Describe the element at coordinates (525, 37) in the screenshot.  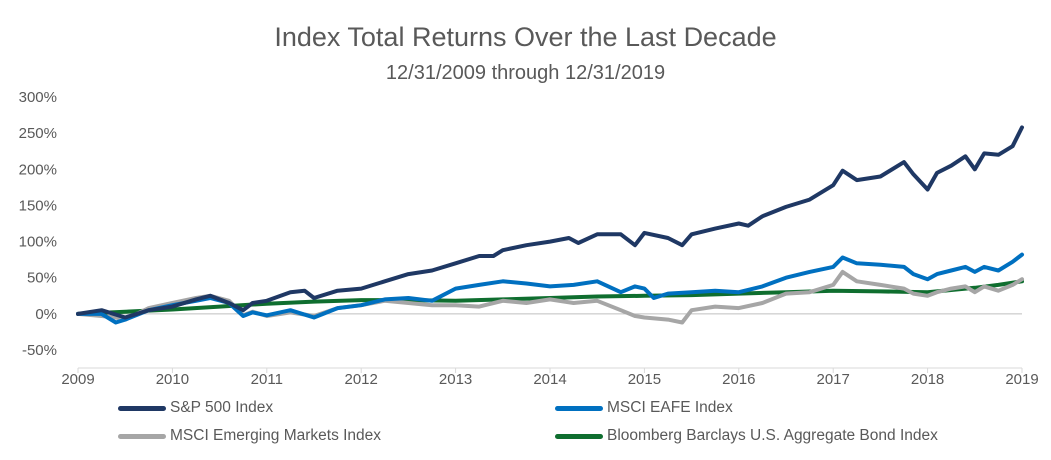
I see `chart-title: Index Total Returns Over the Last Decade` at that location.